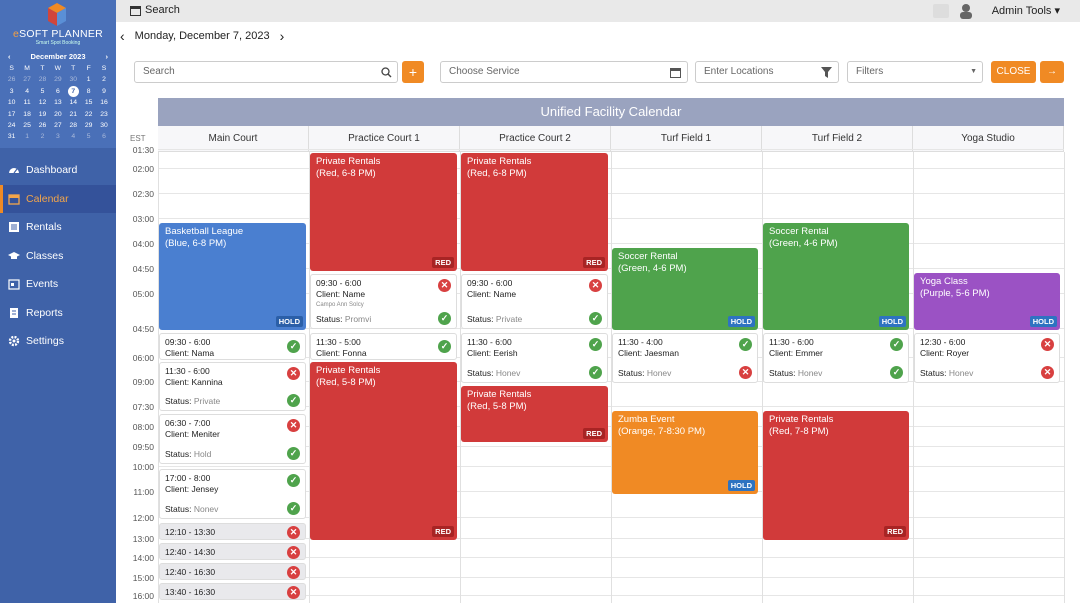 The height and width of the screenshot is (603, 1080). Describe the element at coordinates (282, 36) in the screenshot. I see `next-day-button: ›` at that location.